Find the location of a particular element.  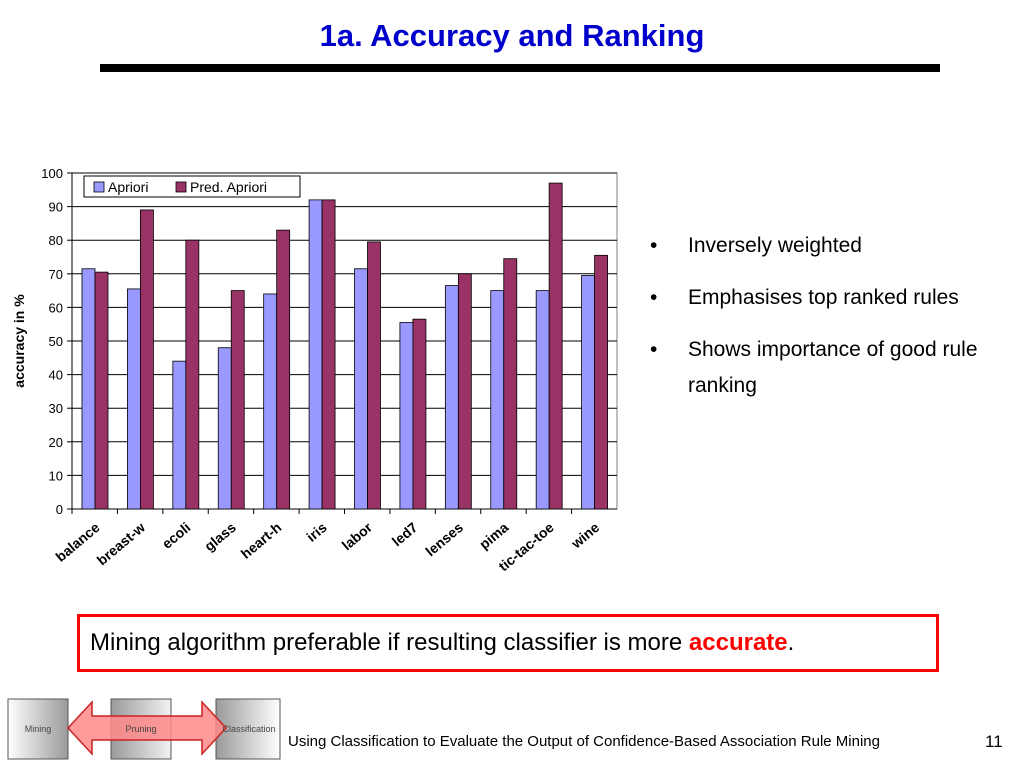

bullet-item: • Inversely weighted is located at coordinates (818, 246).